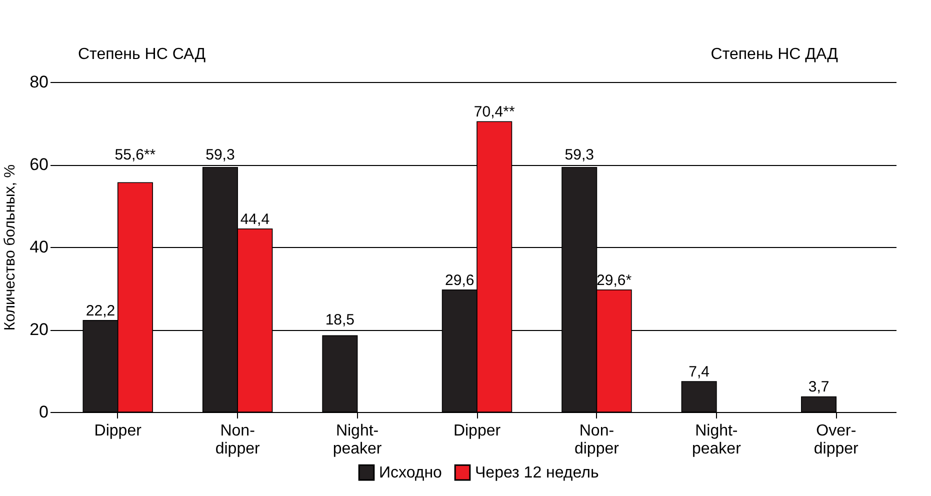  I want to click on y-axis-title: Количество больных, %, so click(10, 247).